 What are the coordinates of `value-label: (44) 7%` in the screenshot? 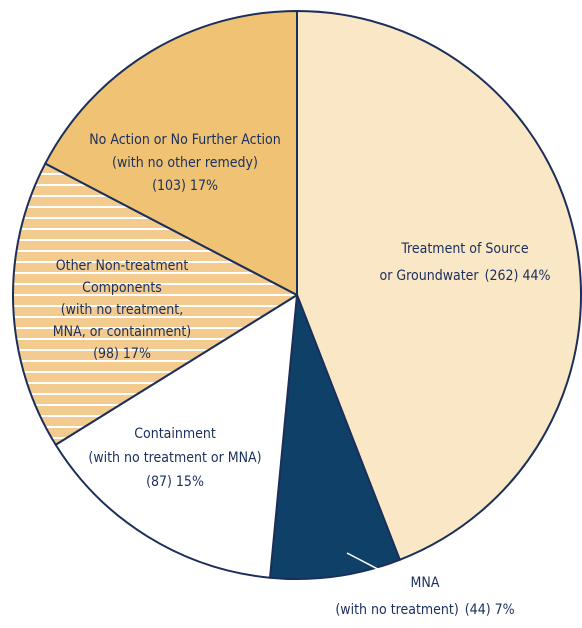 It's located at (490, 610).